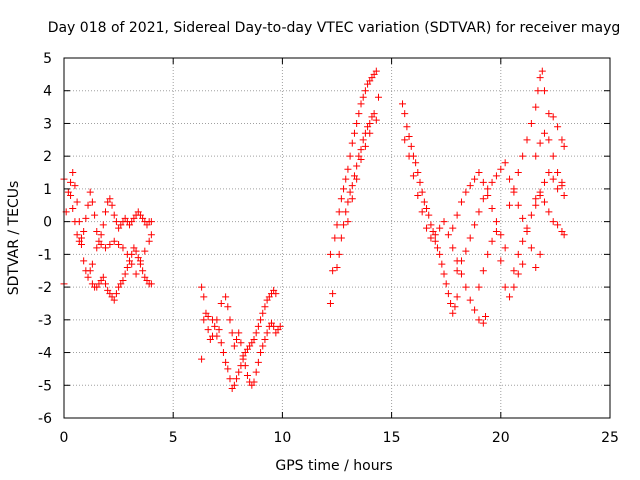 The width and height of the screenshot is (640, 480). What do you see at coordinates (47, 157) in the screenshot?
I see `y-tick-label: 2` at bounding box center [47, 157].